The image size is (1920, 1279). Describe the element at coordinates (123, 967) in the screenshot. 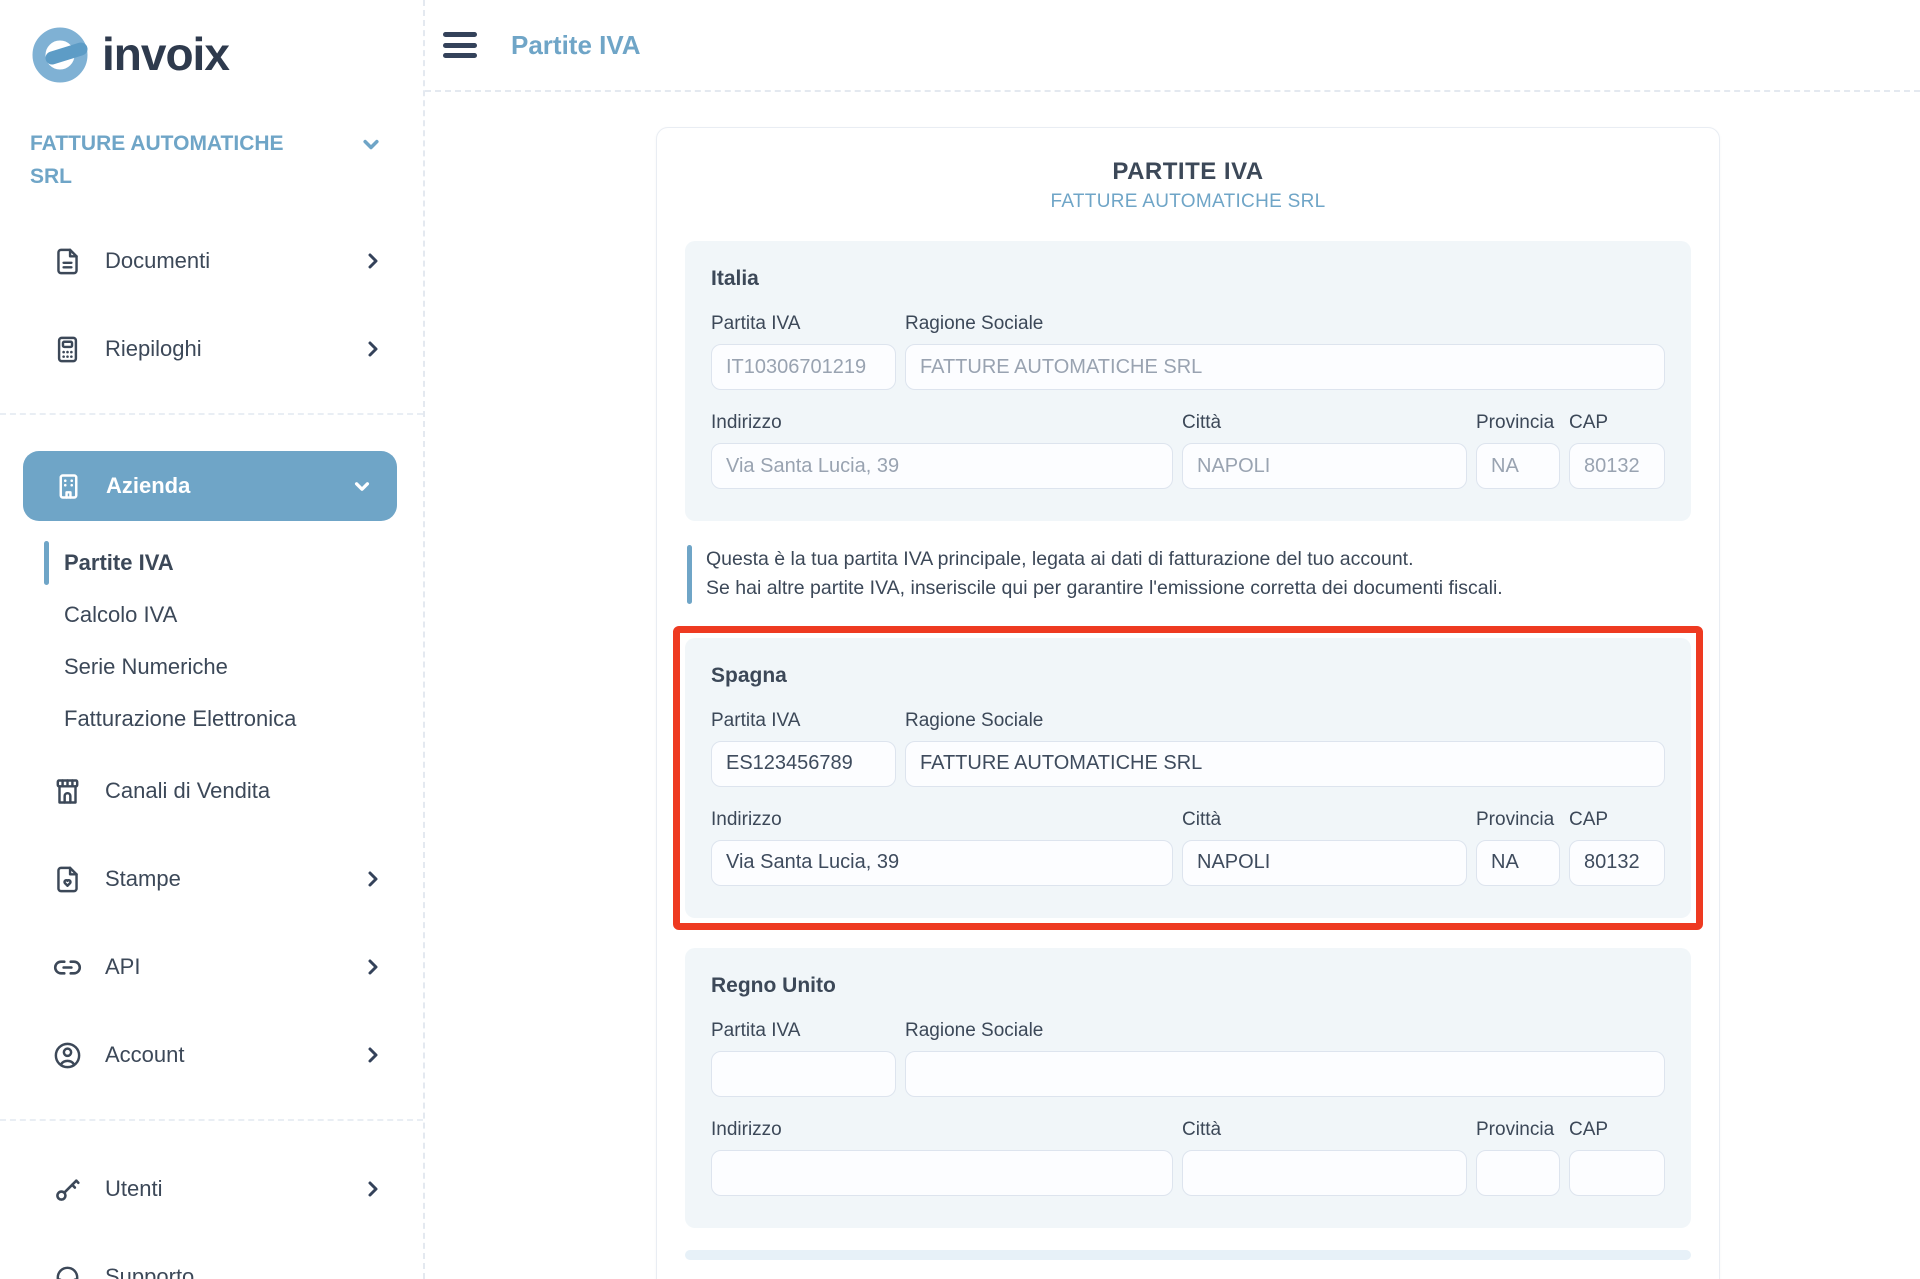

I see `sidebar-item-label: API` at that location.